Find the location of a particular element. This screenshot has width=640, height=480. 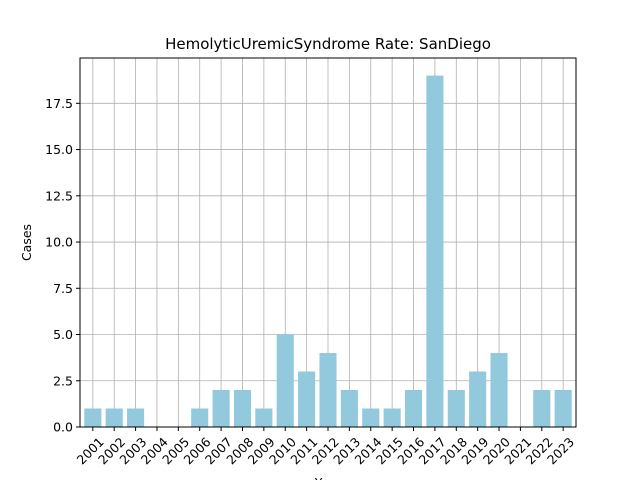

bar-2015 is located at coordinates (392, 417).